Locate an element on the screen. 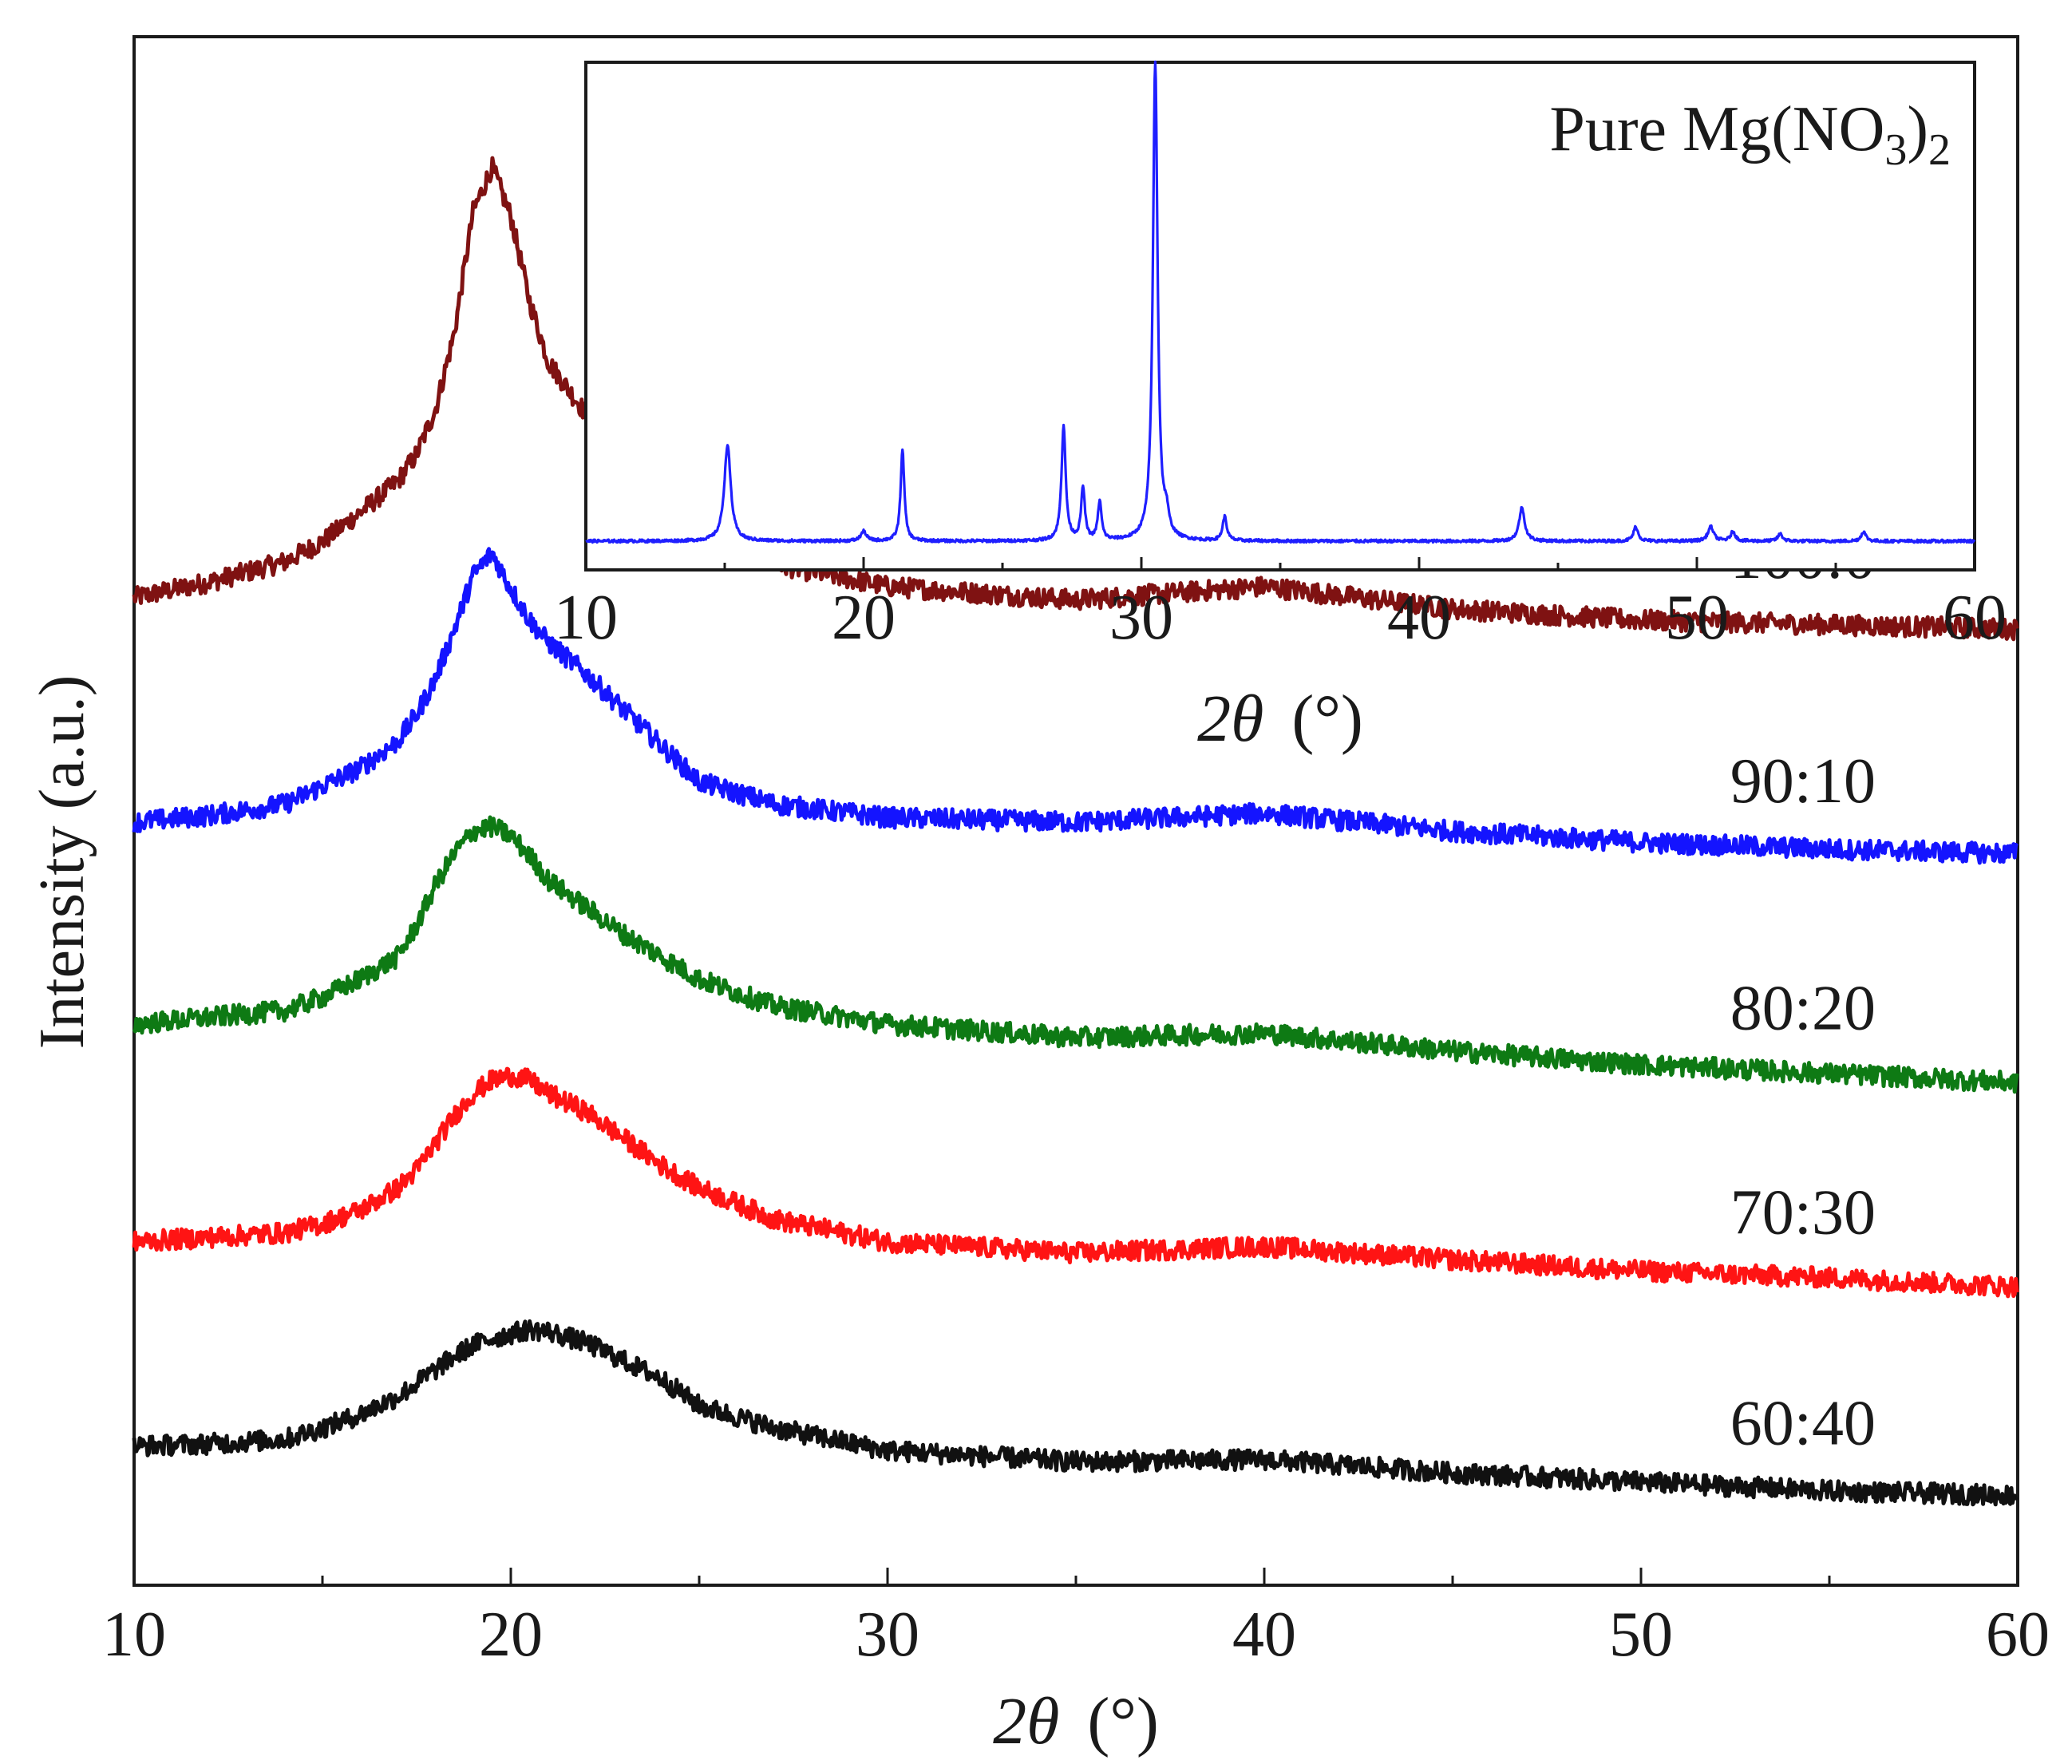 The width and height of the screenshot is (2072, 1764). main-x-tick-label: 20 is located at coordinates (511, 1635).